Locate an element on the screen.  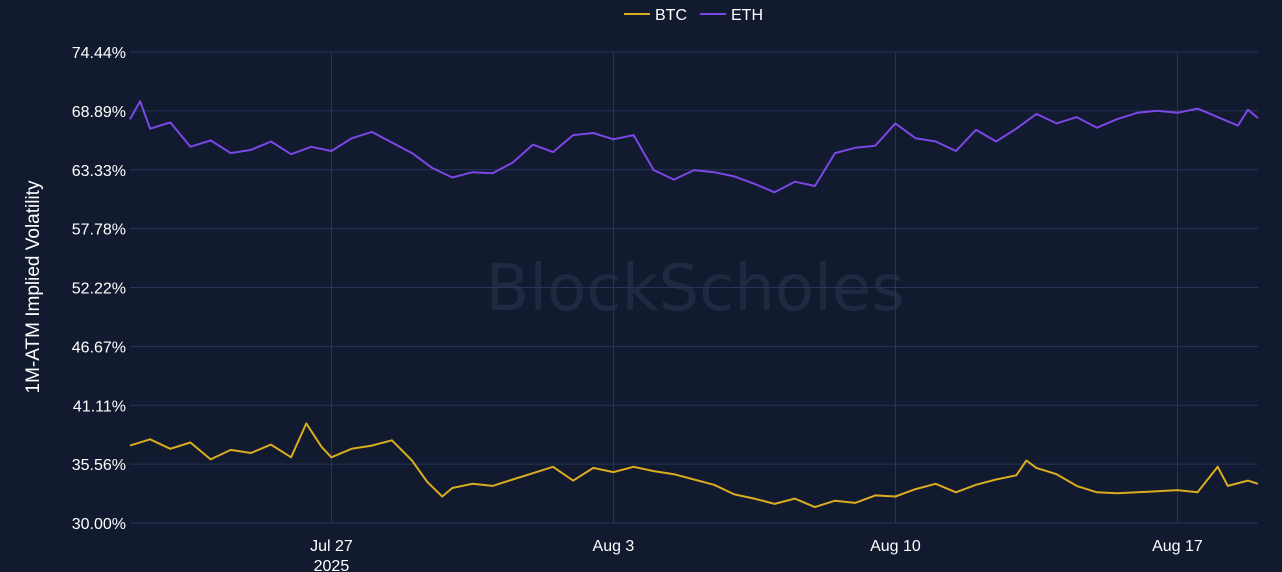
y-tick-label: 41.11% is located at coordinates (99, 406).